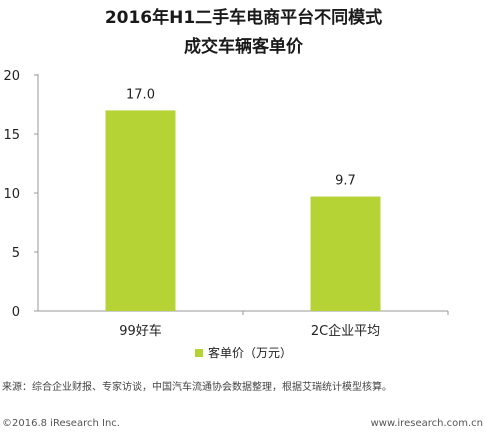  What do you see at coordinates (140, 94) in the screenshot?
I see `data-label: 17.0` at bounding box center [140, 94].